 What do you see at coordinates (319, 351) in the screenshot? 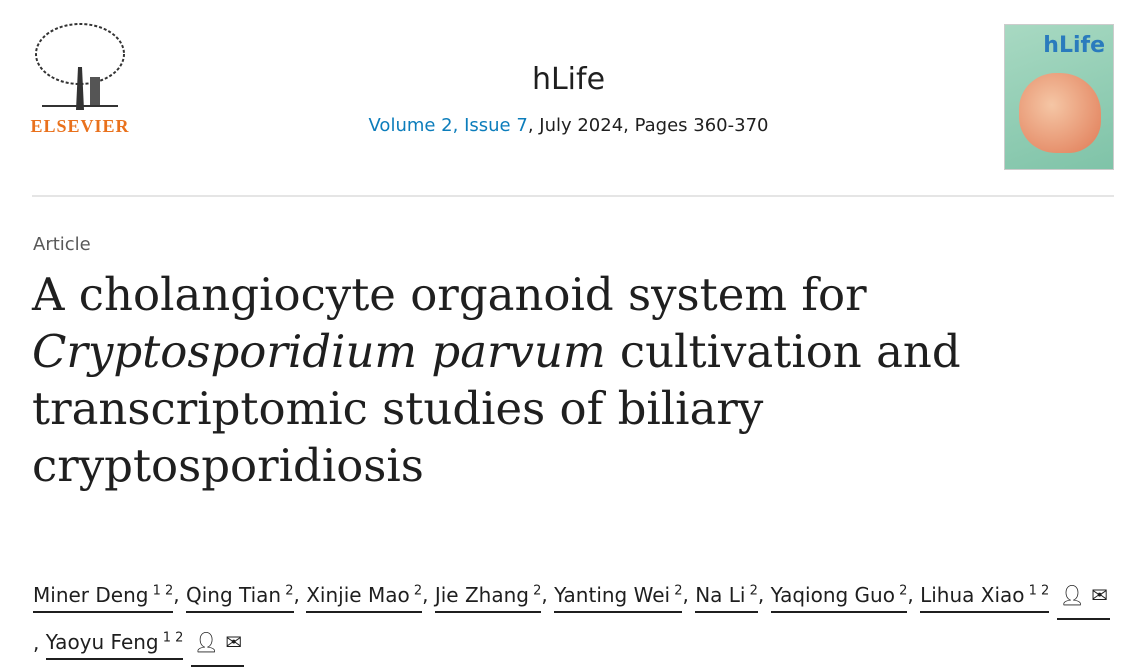
I see `title-species: Cryptosporidium parvum` at bounding box center [319, 351].